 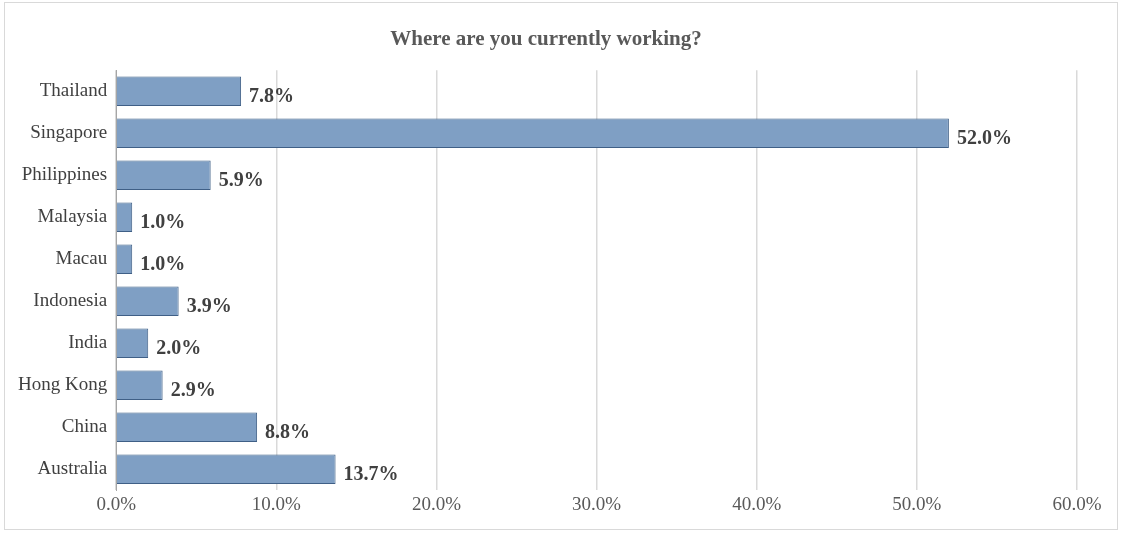 I want to click on y-tick-label: Indonesia, so click(x=70, y=300).